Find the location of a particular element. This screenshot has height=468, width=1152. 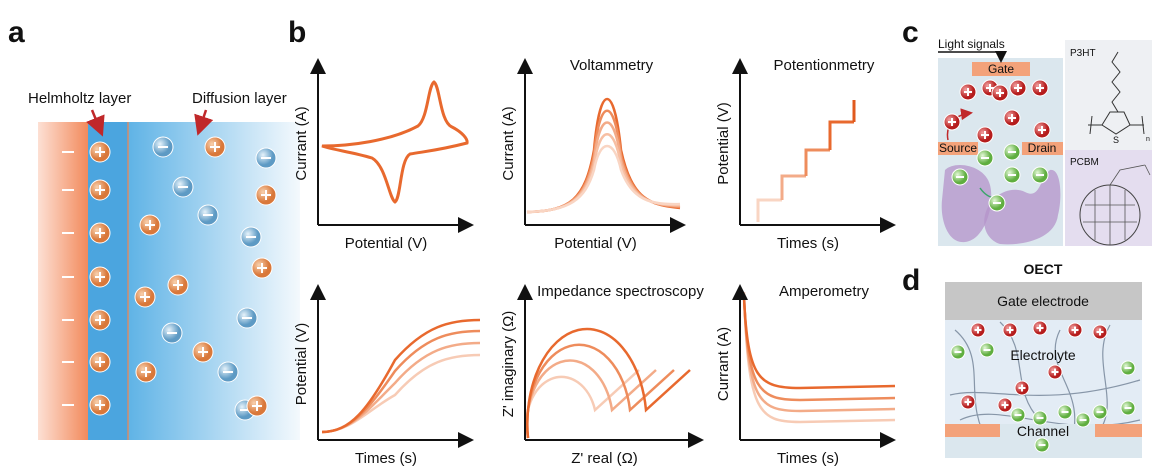

repeat-label: n is located at coordinates (1148, 139).